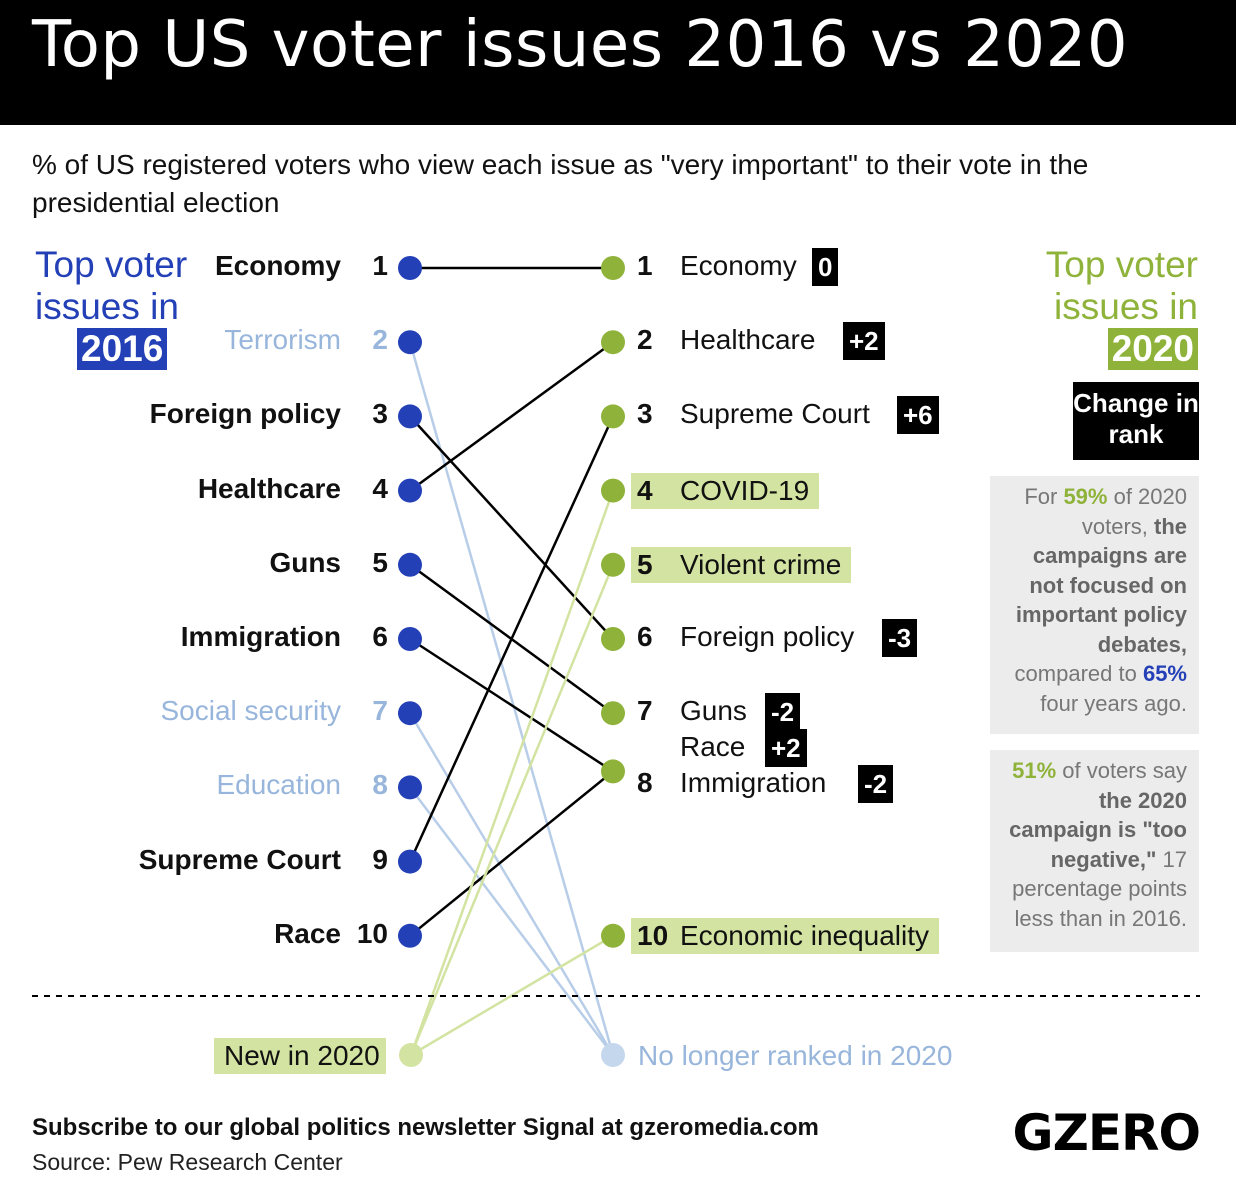 This screenshot has height=1202, width=1236. What do you see at coordinates (250, 711) in the screenshot?
I see `label-2016-social-security: Social security` at bounding box center [250, 711].